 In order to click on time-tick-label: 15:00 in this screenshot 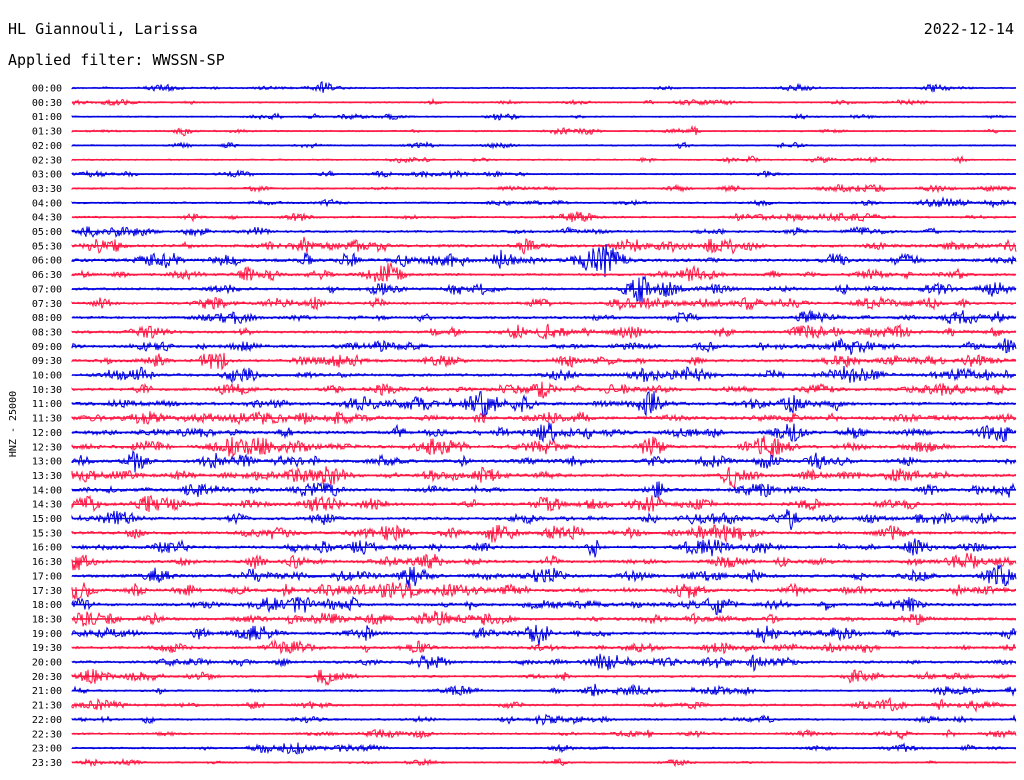, I will do `click(47, 519)`.